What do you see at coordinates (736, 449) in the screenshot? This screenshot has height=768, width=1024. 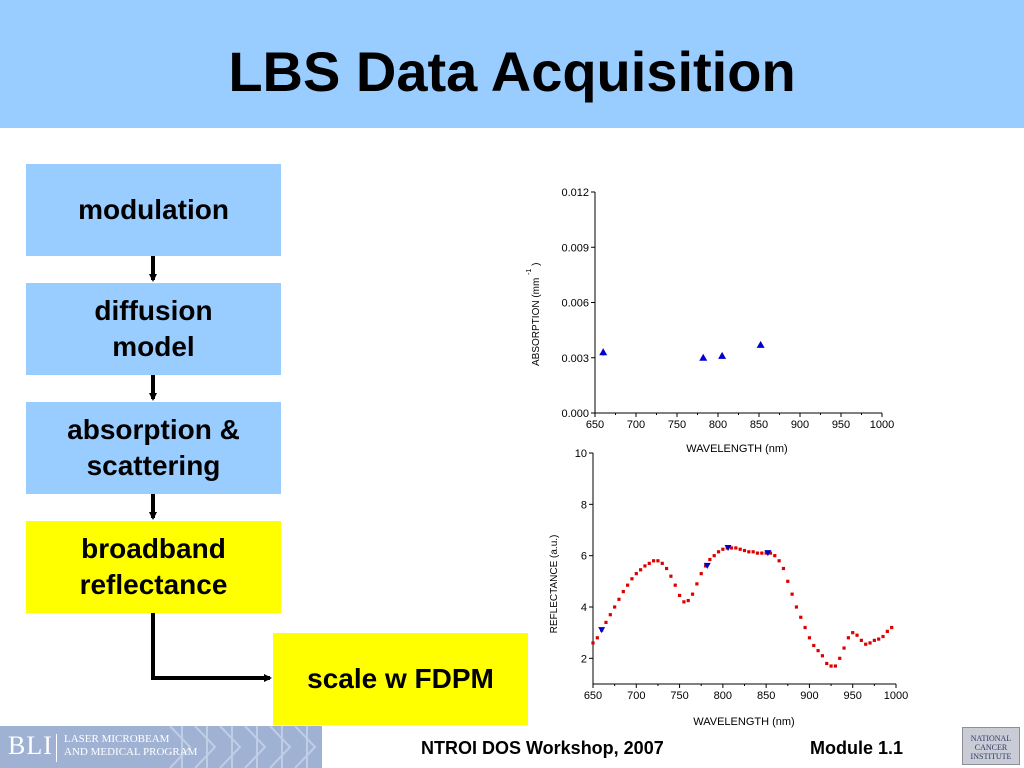 I see `absorption-x-axis-label: WAVELENGTH (nm)` at bounding box center [736, 449].